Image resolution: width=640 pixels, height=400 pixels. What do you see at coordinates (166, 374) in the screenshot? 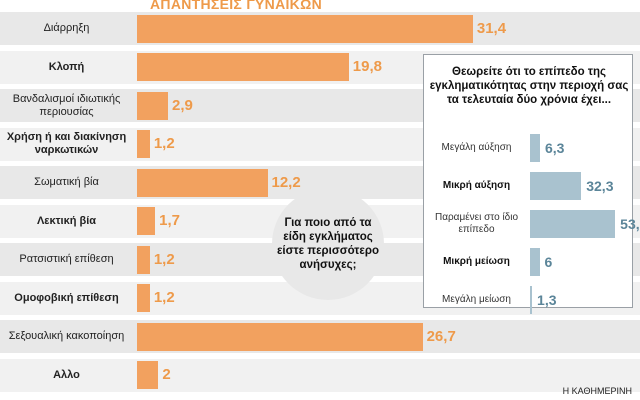
I see `value-label: 2` at bounding box center [166, 374].